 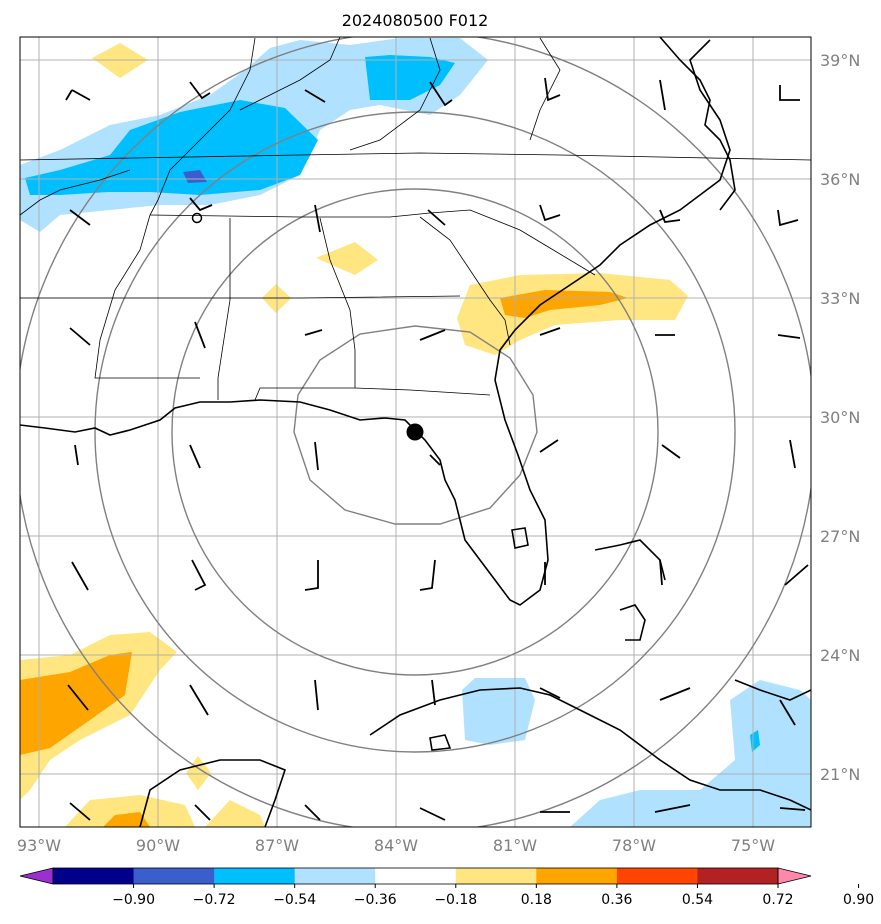 I want to click on lat-label: 21°N, so click(x=840, y=774).